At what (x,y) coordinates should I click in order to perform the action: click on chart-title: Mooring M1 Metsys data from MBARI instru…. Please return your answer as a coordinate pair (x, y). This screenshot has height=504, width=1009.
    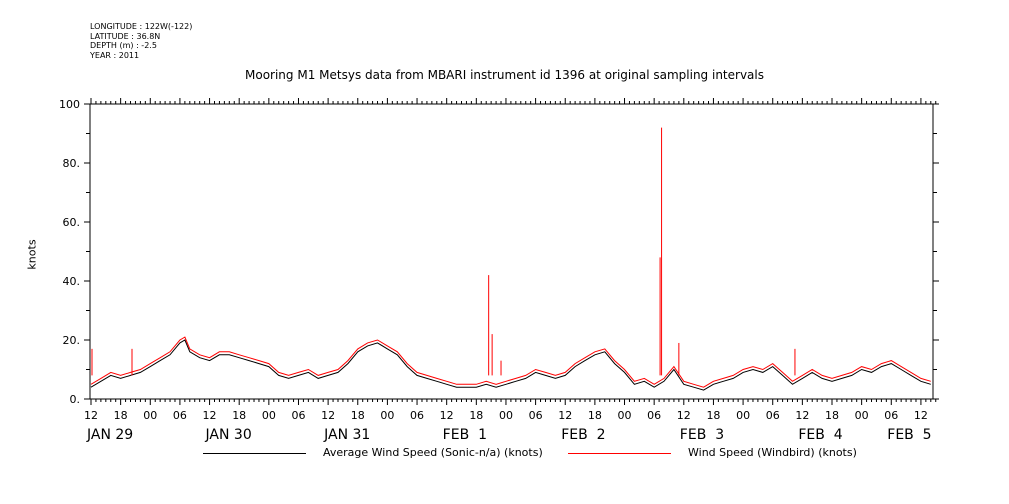
    Looking at the image, I should click on (504, 75).